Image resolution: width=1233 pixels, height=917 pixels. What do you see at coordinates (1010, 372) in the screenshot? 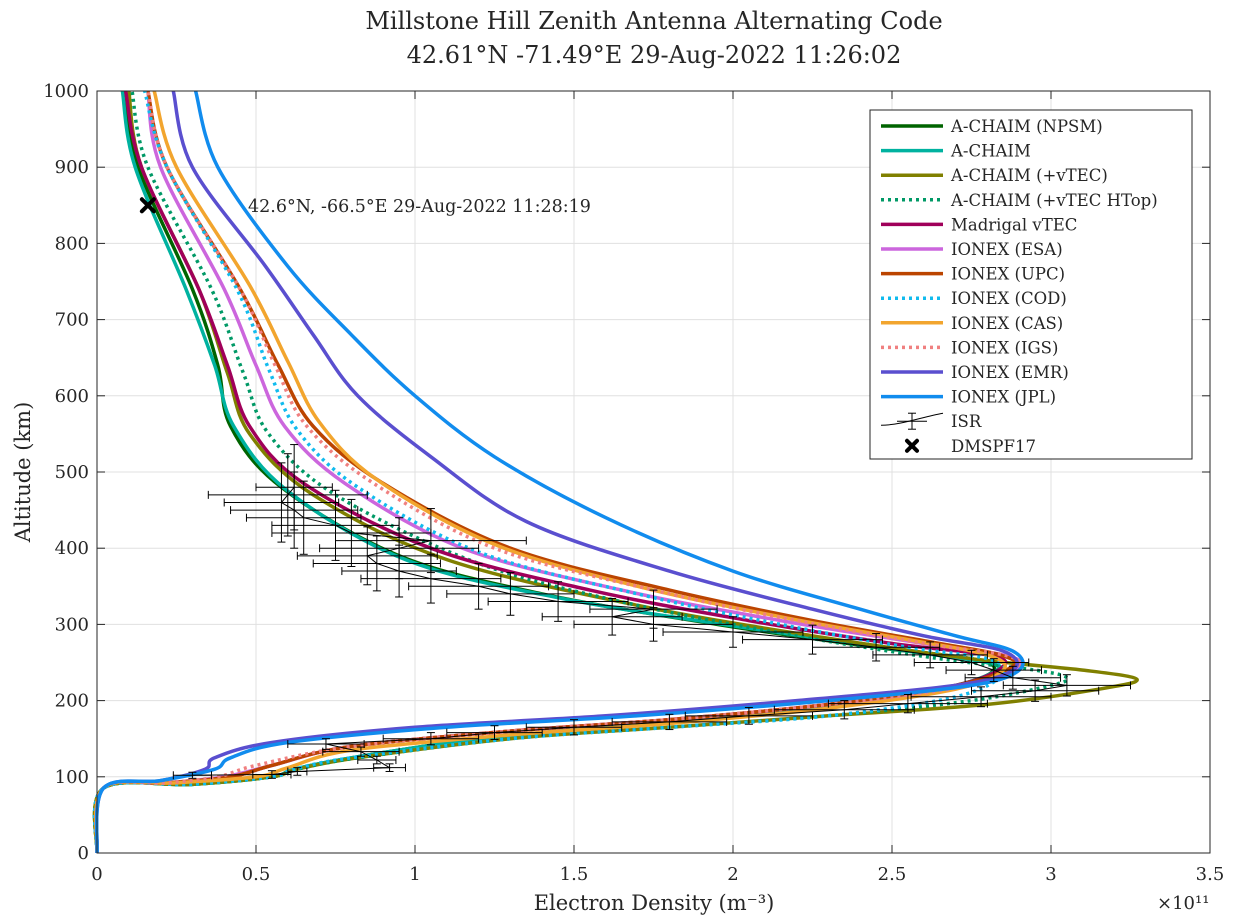
I see `legend-label: IONEX (EMR)` at bounding box center [1010, 372].